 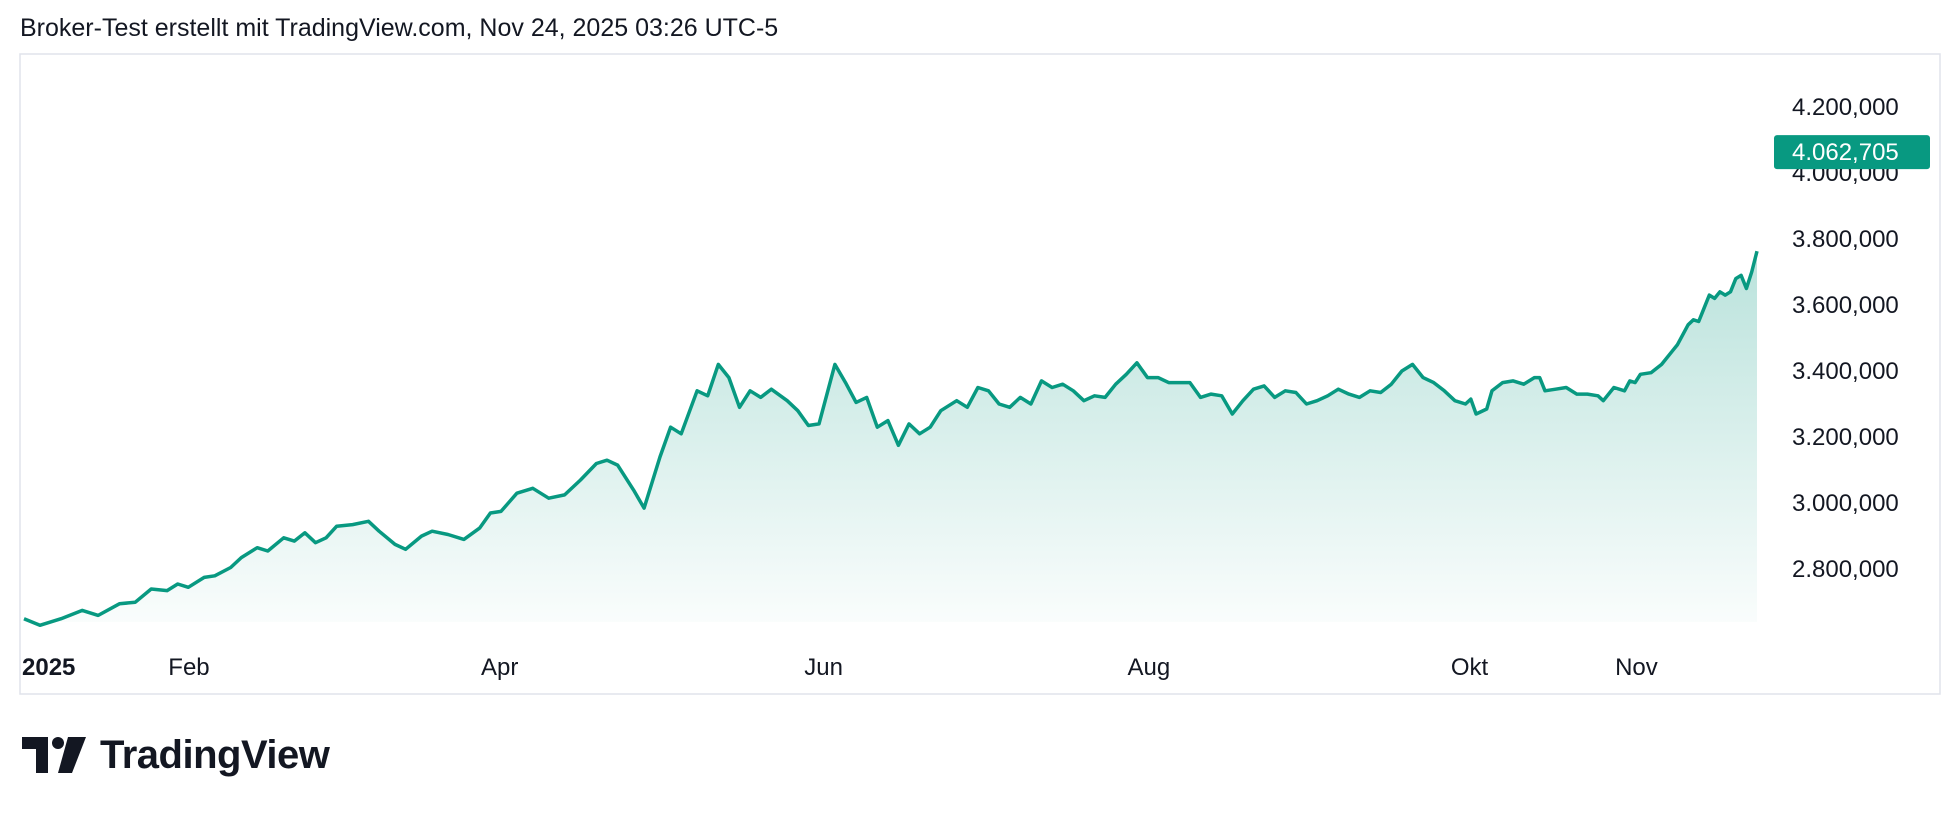 What do you see at coordinates (215, 754) in the screenshot?
I see `tradingview-logo-text: TradingView` at bounding box center [215, 754].